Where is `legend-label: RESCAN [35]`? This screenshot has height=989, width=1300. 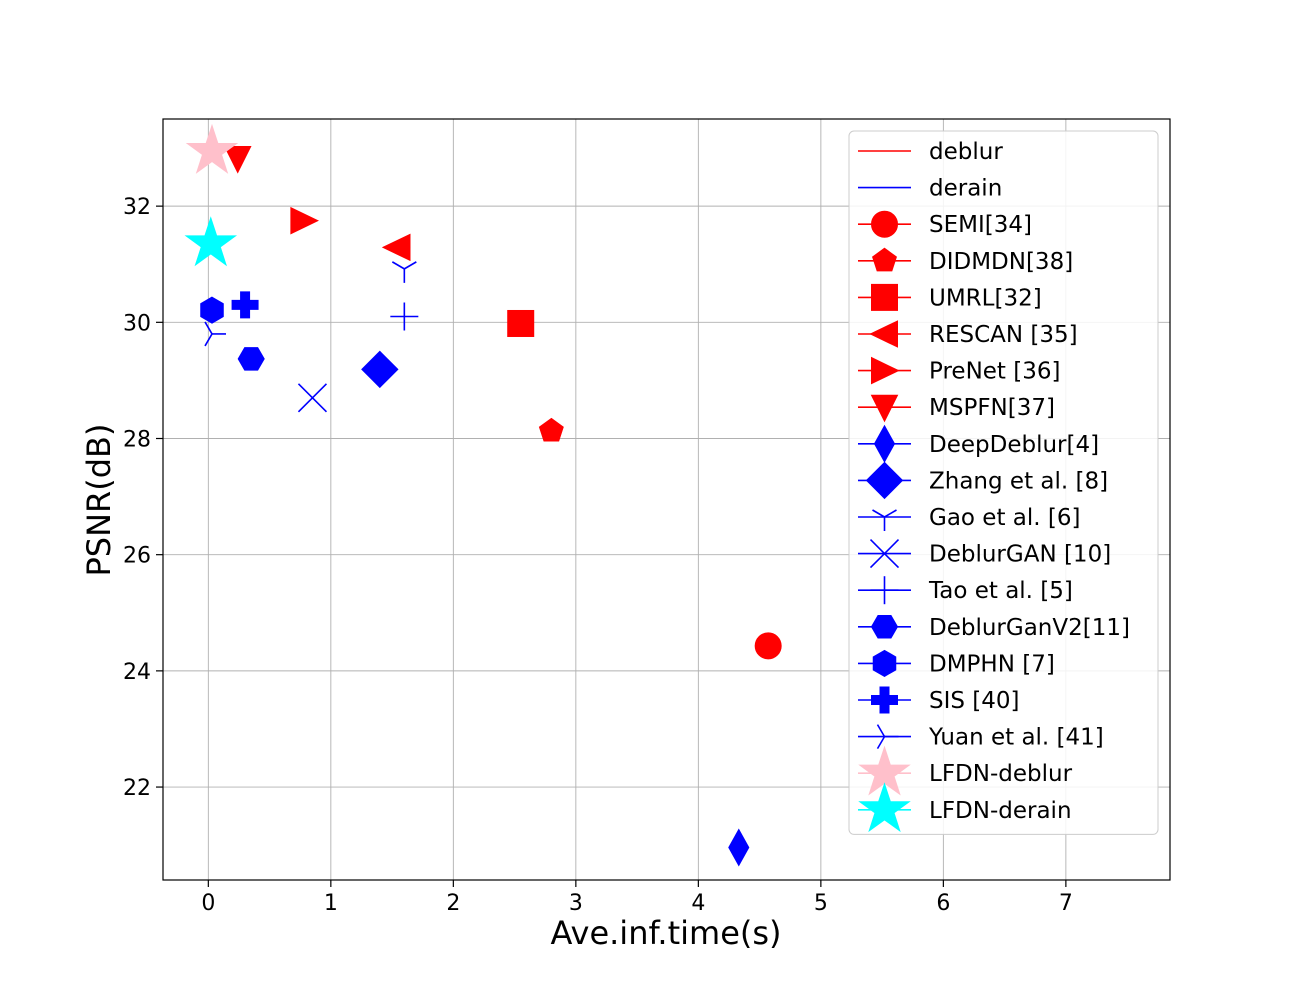
legend-label: RESCAN [35] is located at coordinates (1003, 335).